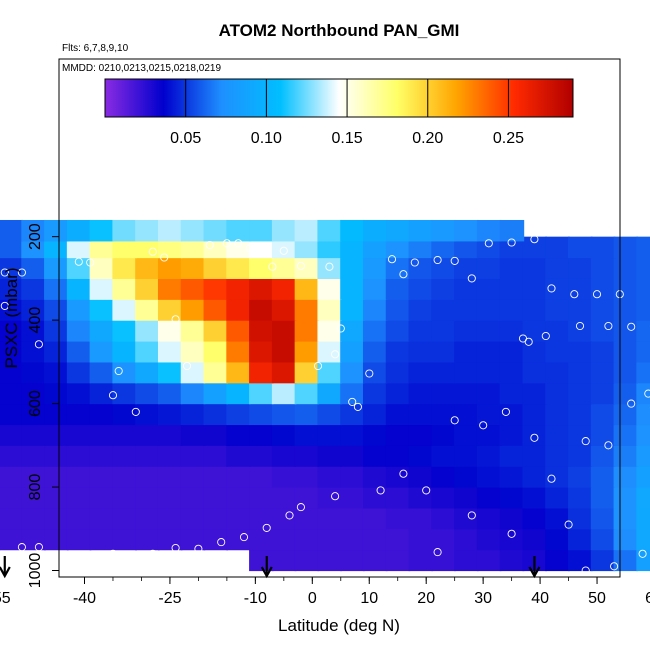  What do you see at coordinates (369, 598) in the screenshot?
I see `x-tick-label: 10` at bounding box center [369, 598].